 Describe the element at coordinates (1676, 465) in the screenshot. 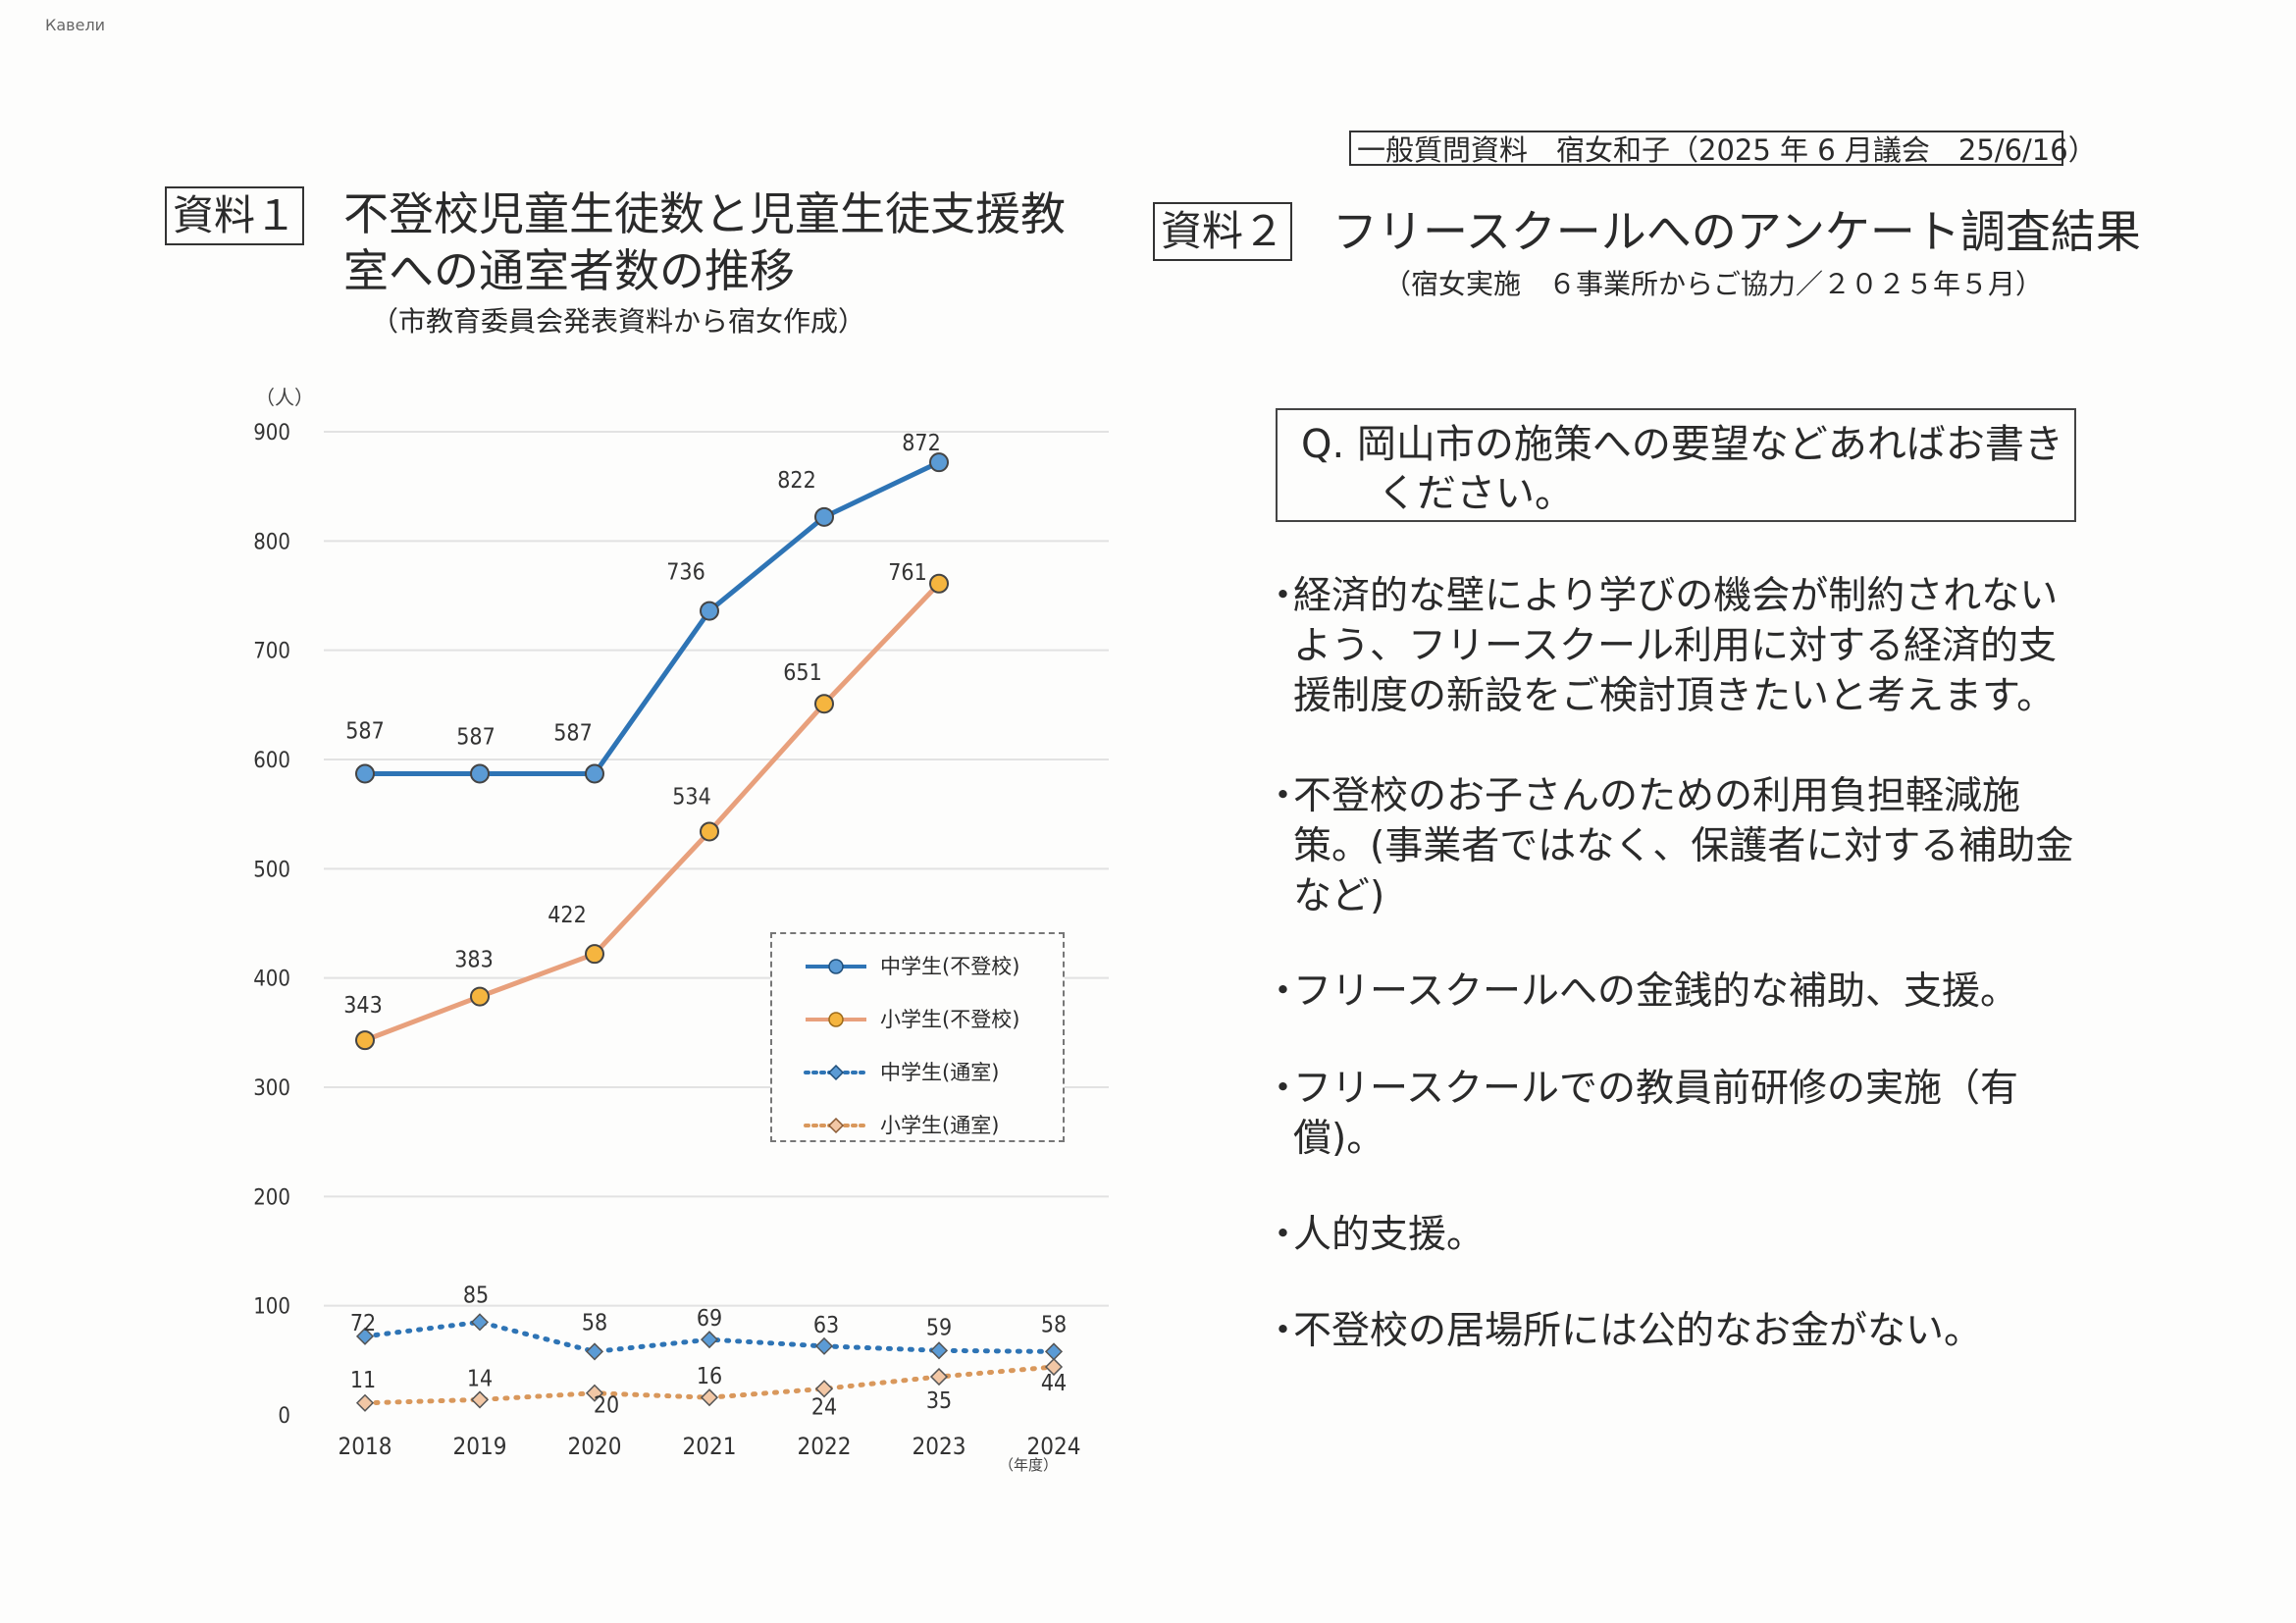

I see `question-box: Q. 岡山市の施策への要望などあればお書き ください。` at that location.